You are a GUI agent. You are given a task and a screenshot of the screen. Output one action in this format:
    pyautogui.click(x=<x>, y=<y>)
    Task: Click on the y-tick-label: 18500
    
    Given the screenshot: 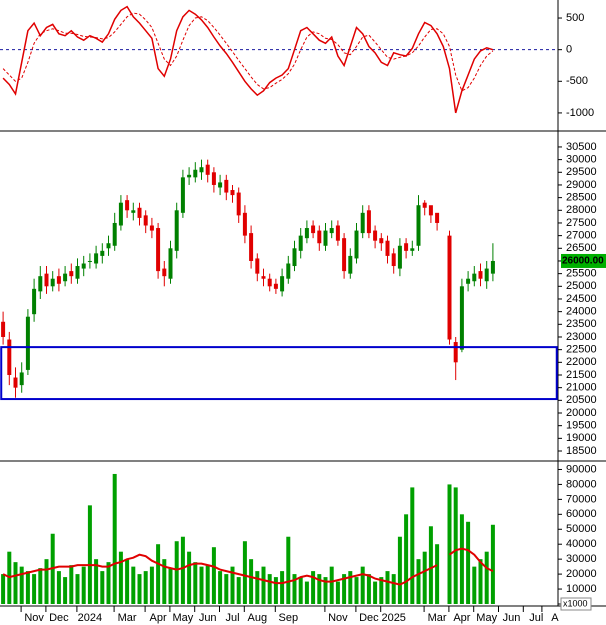 What is the action you would take?
    pyautogui.click(x=581, y=451)
    